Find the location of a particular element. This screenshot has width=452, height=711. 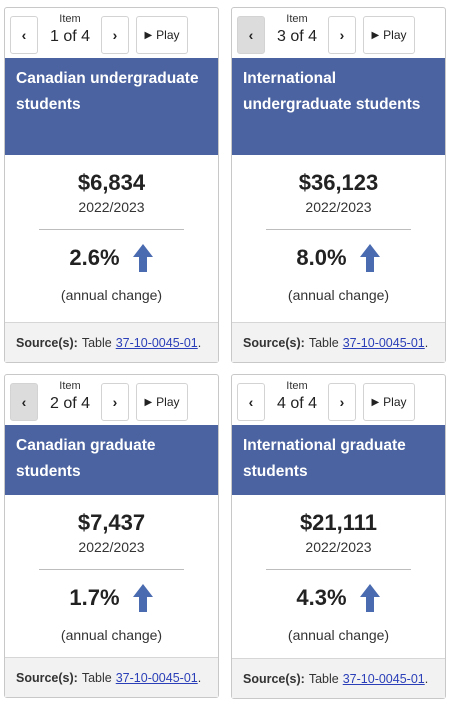

carousel-controls: ‹ Item 3 of 4 › ▶ Play is located at coordinates (338, 33).